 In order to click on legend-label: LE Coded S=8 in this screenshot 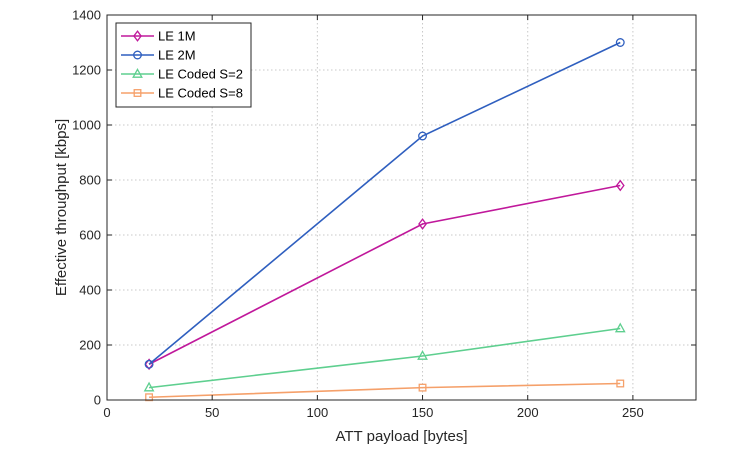, I will do `click(200, 93)`.